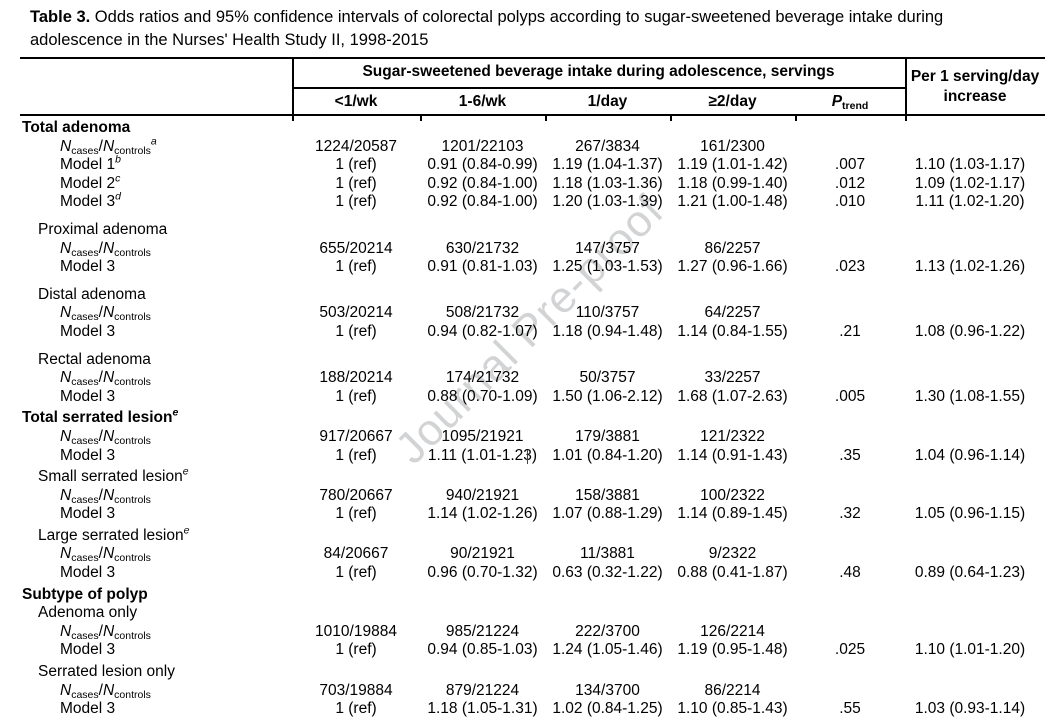  What do you see at coordinates (607, 436) in the screenshot?
I see `table-cell: 179/3881` at bounding box center [607, 436].